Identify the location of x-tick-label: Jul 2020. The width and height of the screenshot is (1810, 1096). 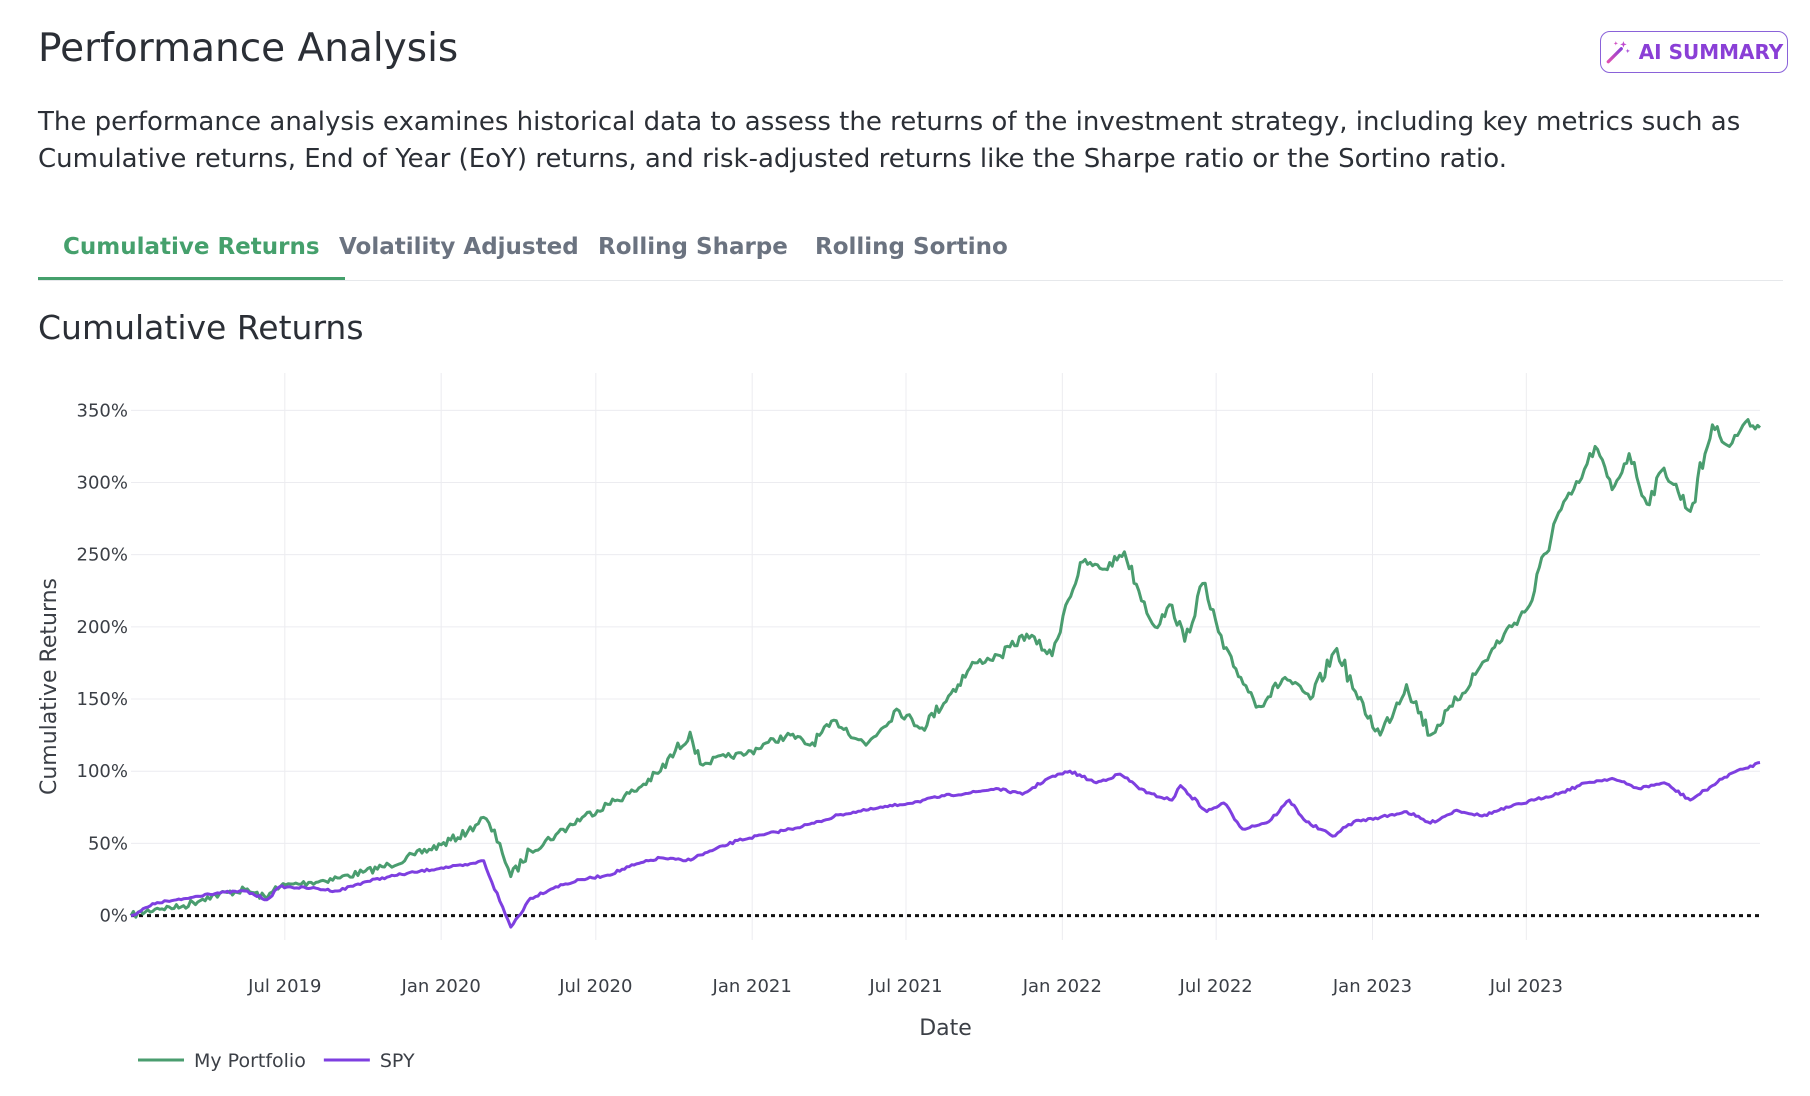
(595, 986).